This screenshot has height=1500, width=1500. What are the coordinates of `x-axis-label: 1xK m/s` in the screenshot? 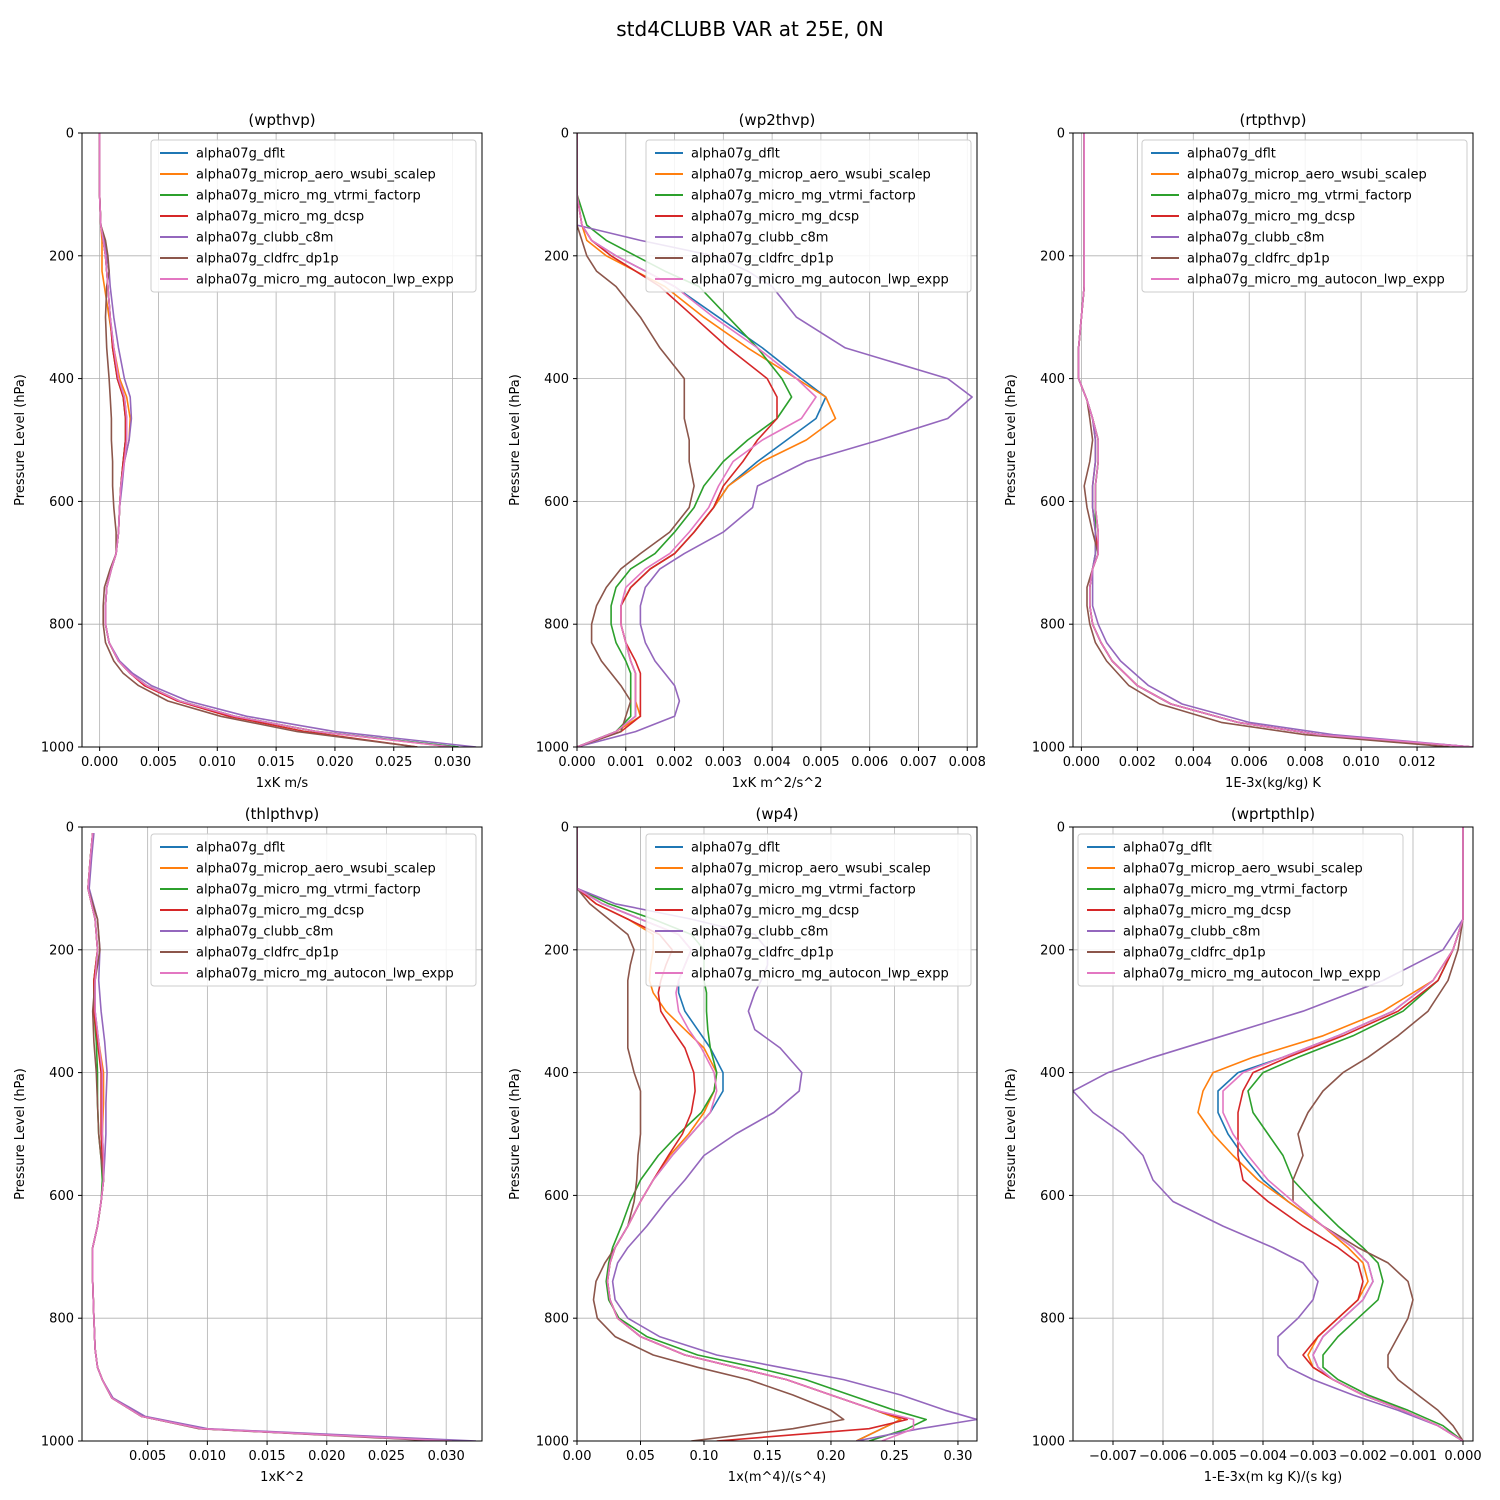 It's located at (282, 783).